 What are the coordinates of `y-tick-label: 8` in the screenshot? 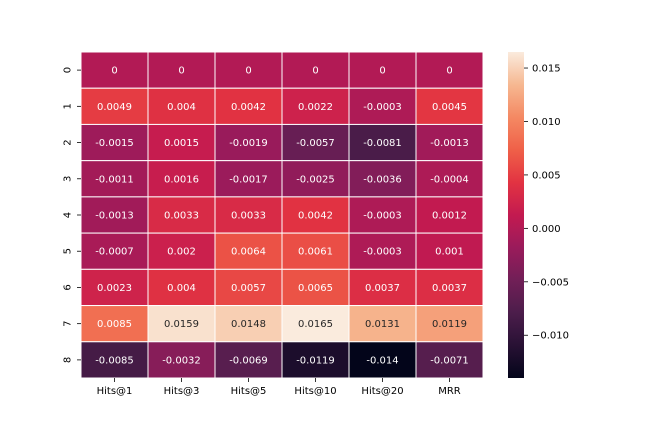 It's located at (68, 360).